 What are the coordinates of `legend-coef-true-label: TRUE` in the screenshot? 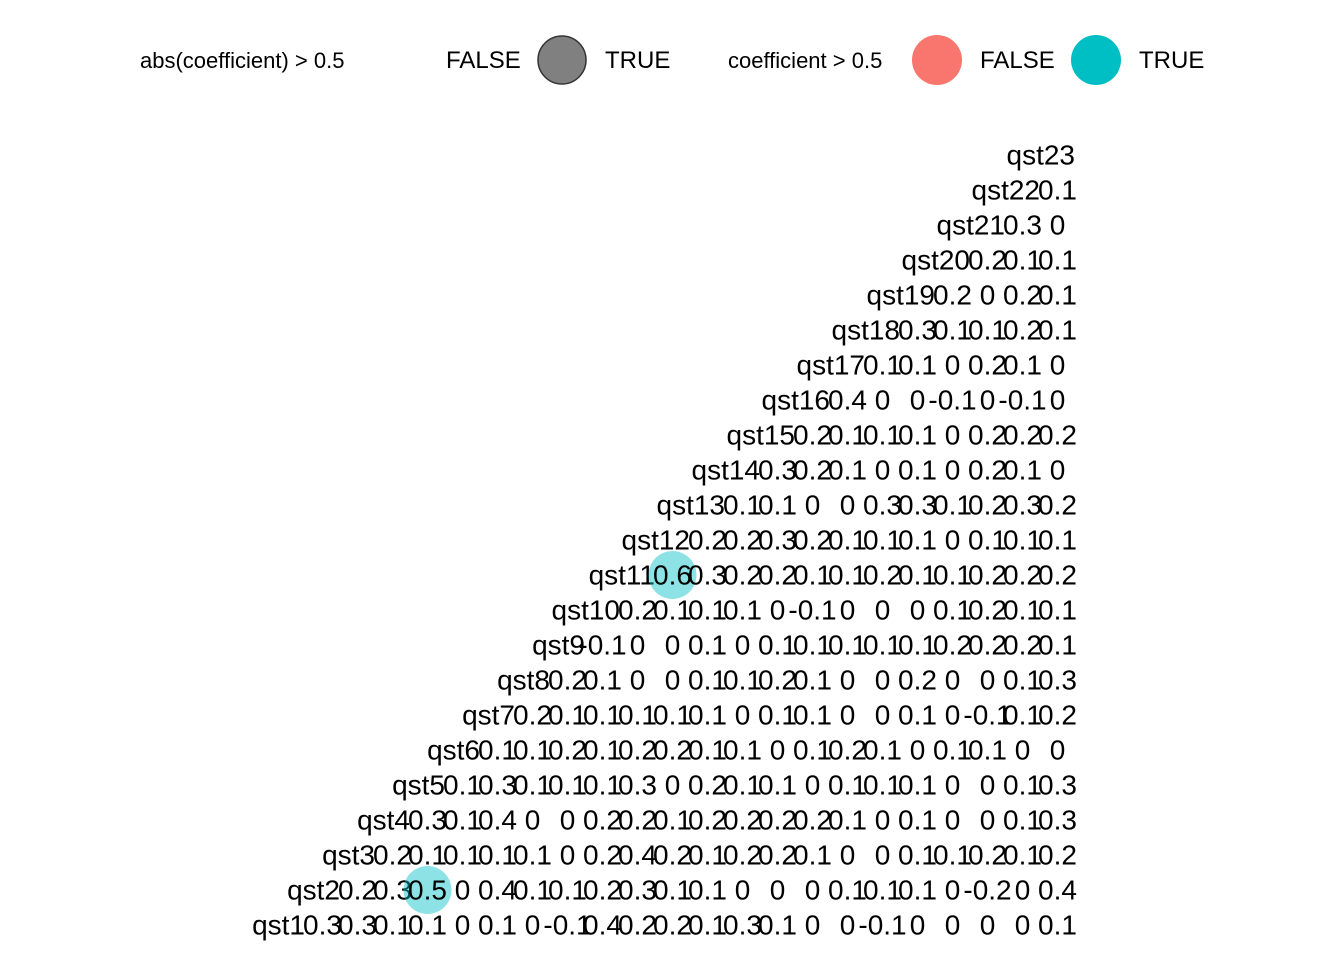 It's located at (1171, 60).